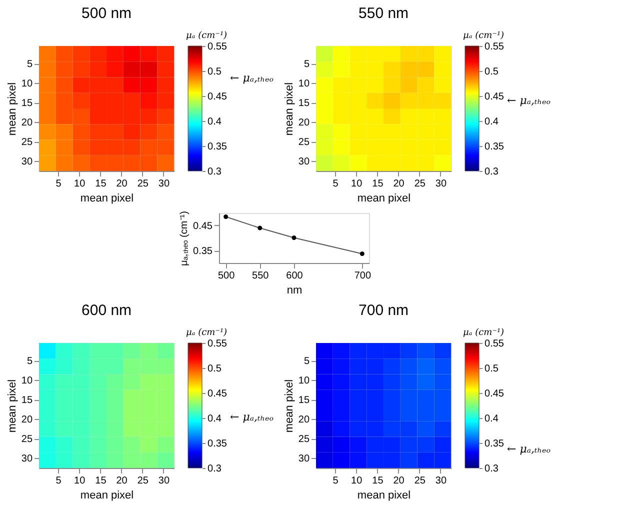 This screenshot has height=508, width=632. I want to click on chart-title: 500 nm, so click(107, 13).